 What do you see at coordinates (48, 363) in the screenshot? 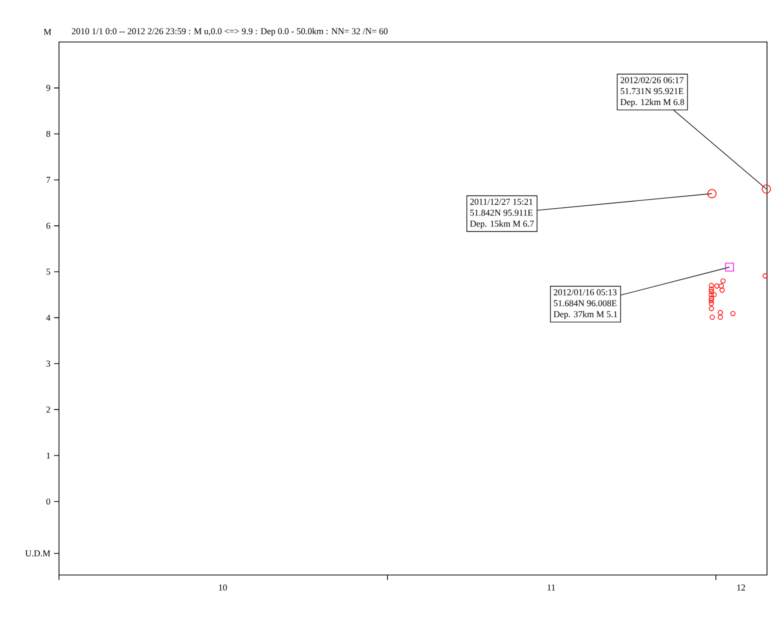
I see `y-tick-label: 3` at bounding box center [48, 363].